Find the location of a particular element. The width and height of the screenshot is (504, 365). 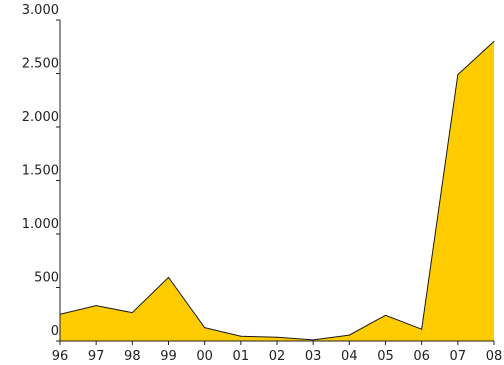

y-tick-label: 0 is located at coordinates (55, 331).